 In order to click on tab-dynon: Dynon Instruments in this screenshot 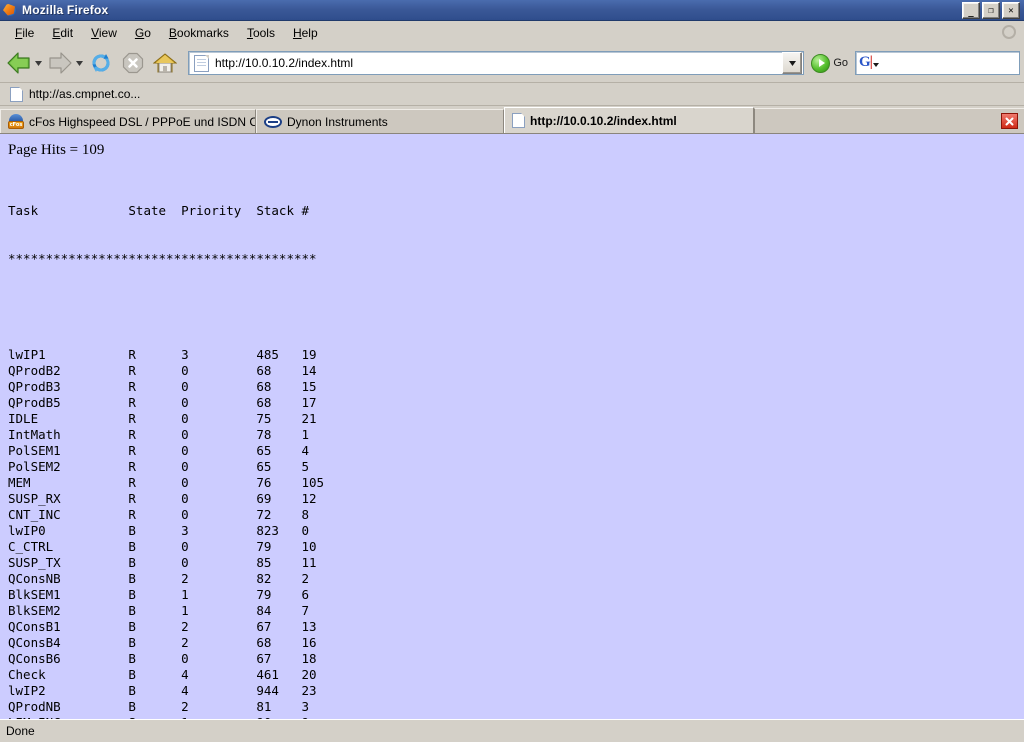, I will do `click(380, 121)`.